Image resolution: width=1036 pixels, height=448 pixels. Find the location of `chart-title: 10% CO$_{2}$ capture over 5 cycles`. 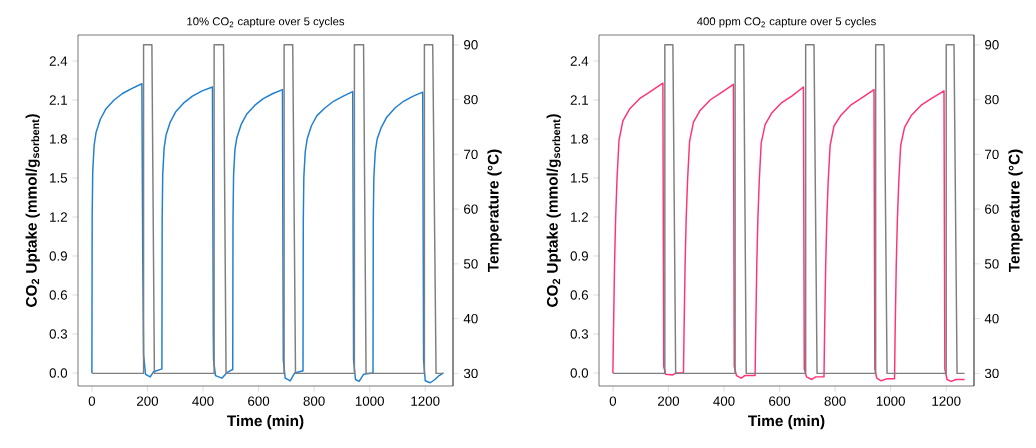

chart-title: 10% CO$_{2}$ capture over 5 cycles is located at coordinates (266, 22).